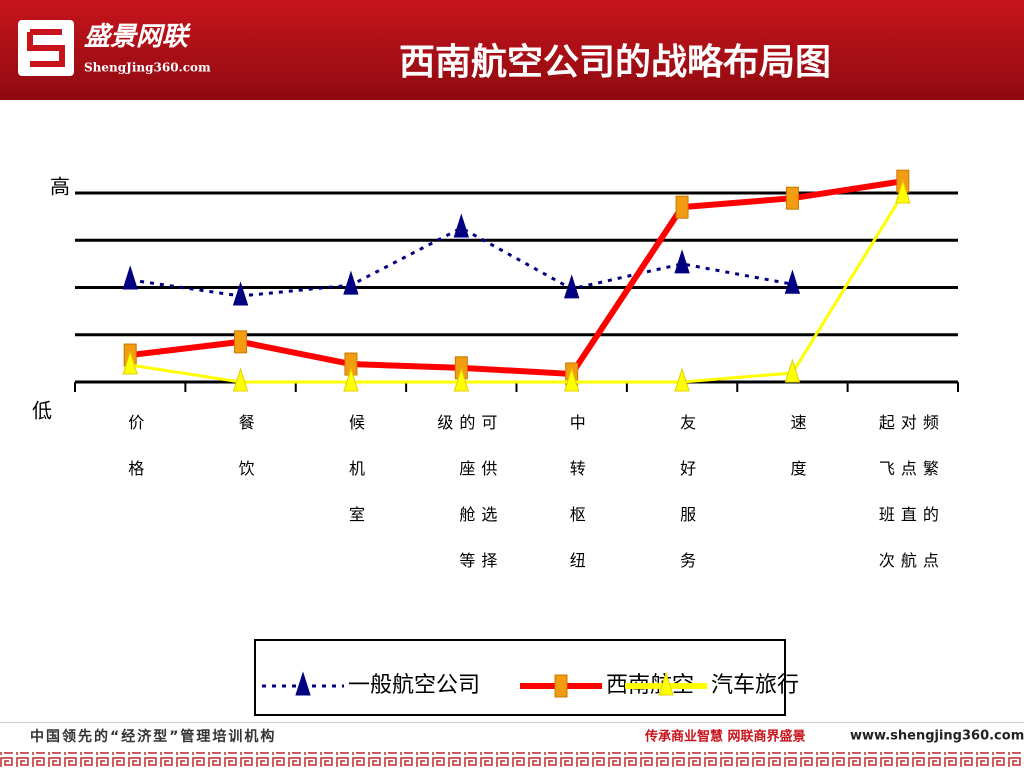  What do you see at coordinates (60, 187) in the screenshot?
I see `y-high-label: 高` at bounding box center [60, 187].